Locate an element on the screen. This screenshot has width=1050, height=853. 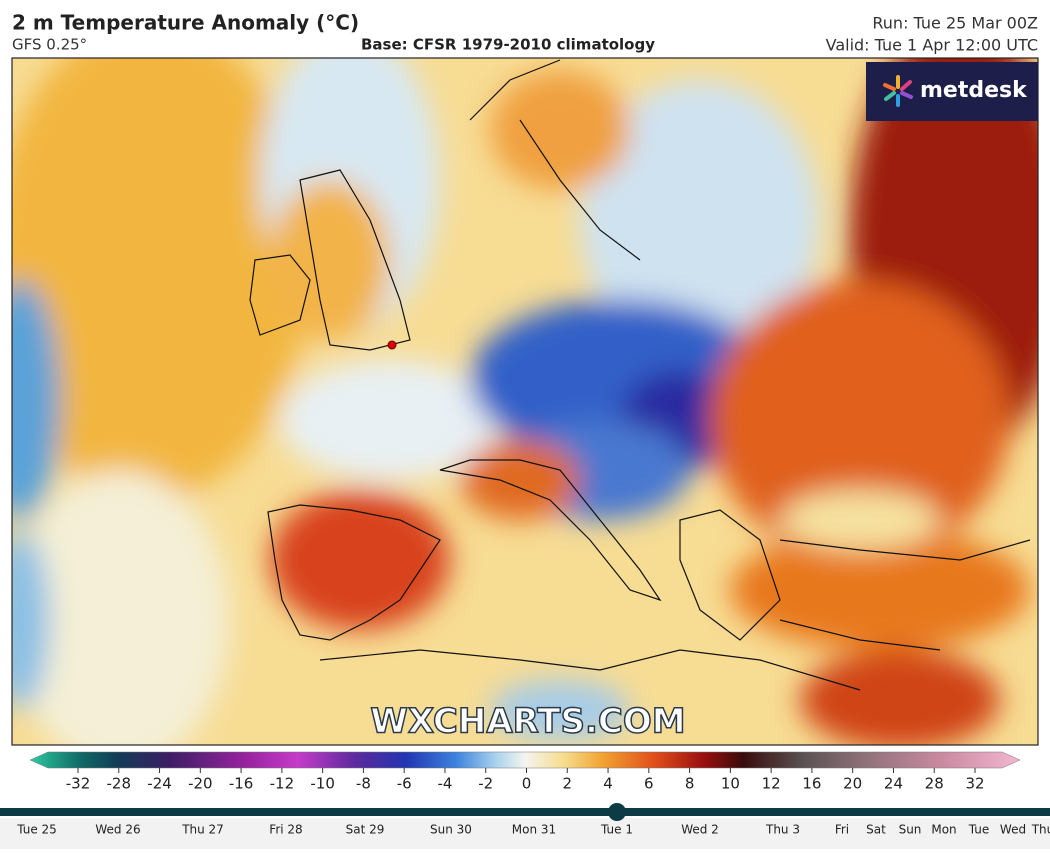
colorbar-label: -32 is located at coordinates (78, 784).